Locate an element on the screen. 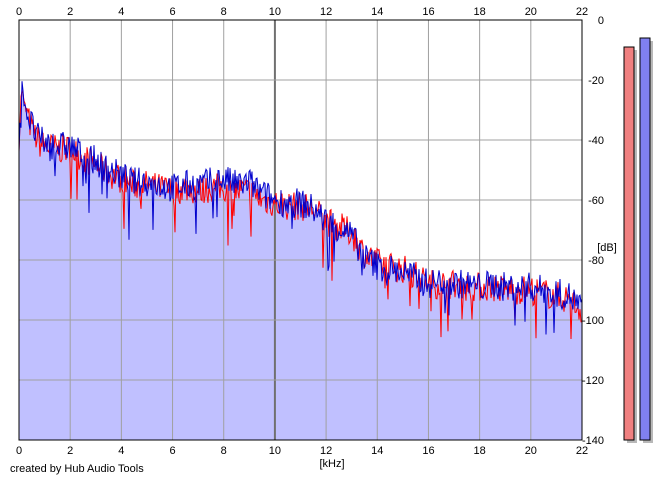 The image size is (664, 481). x-tick-label-bottom: 22 is located at coordinates (582, 451).